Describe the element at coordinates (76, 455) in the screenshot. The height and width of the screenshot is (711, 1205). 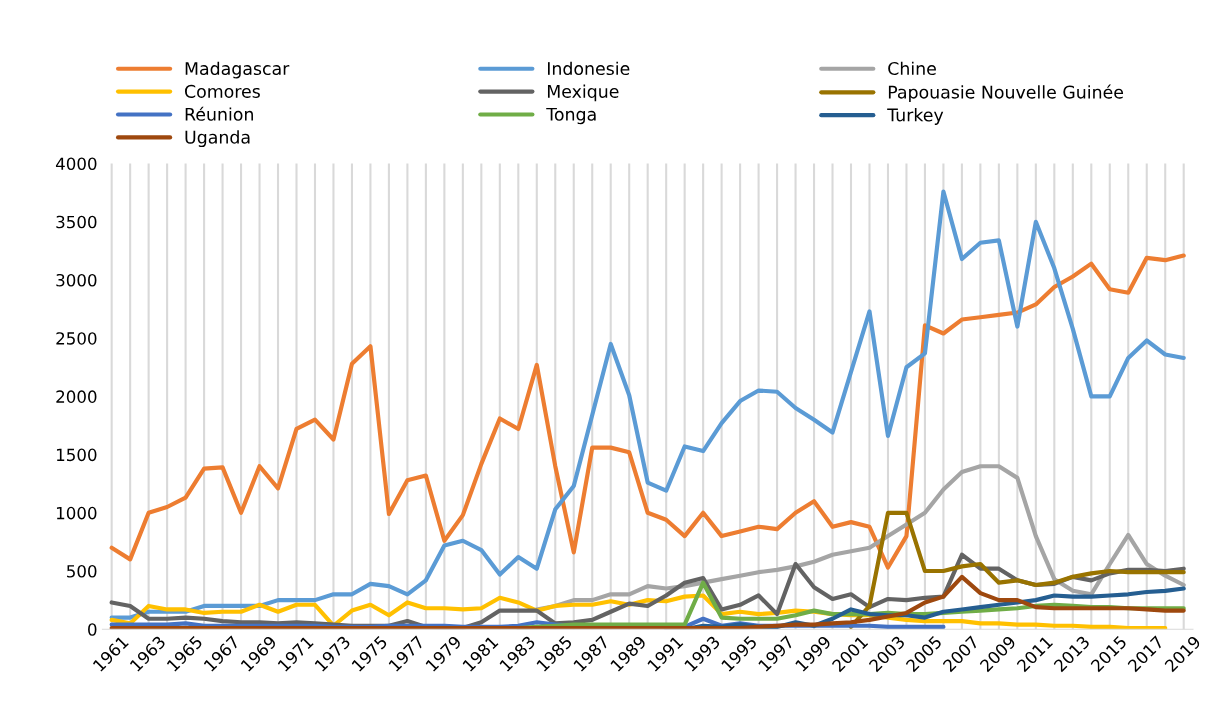
I see `y-tick-label: 1500` at that location.